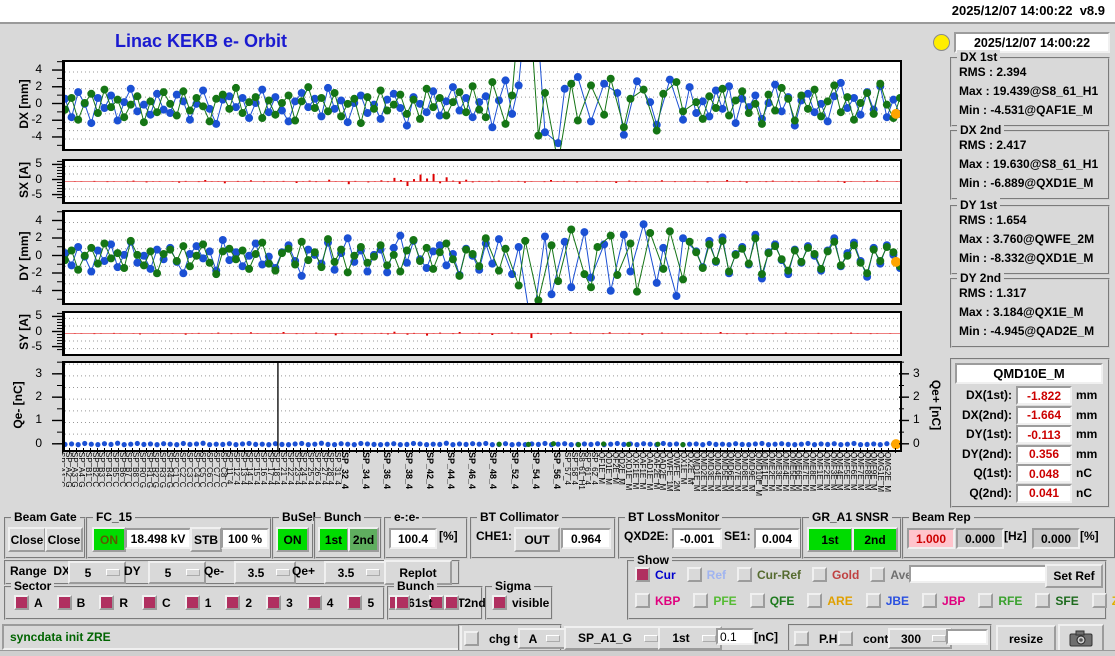 This screenshot has height=656, width=1115. I want to click on range-dx-dropdown: 5, so click(97, 572).